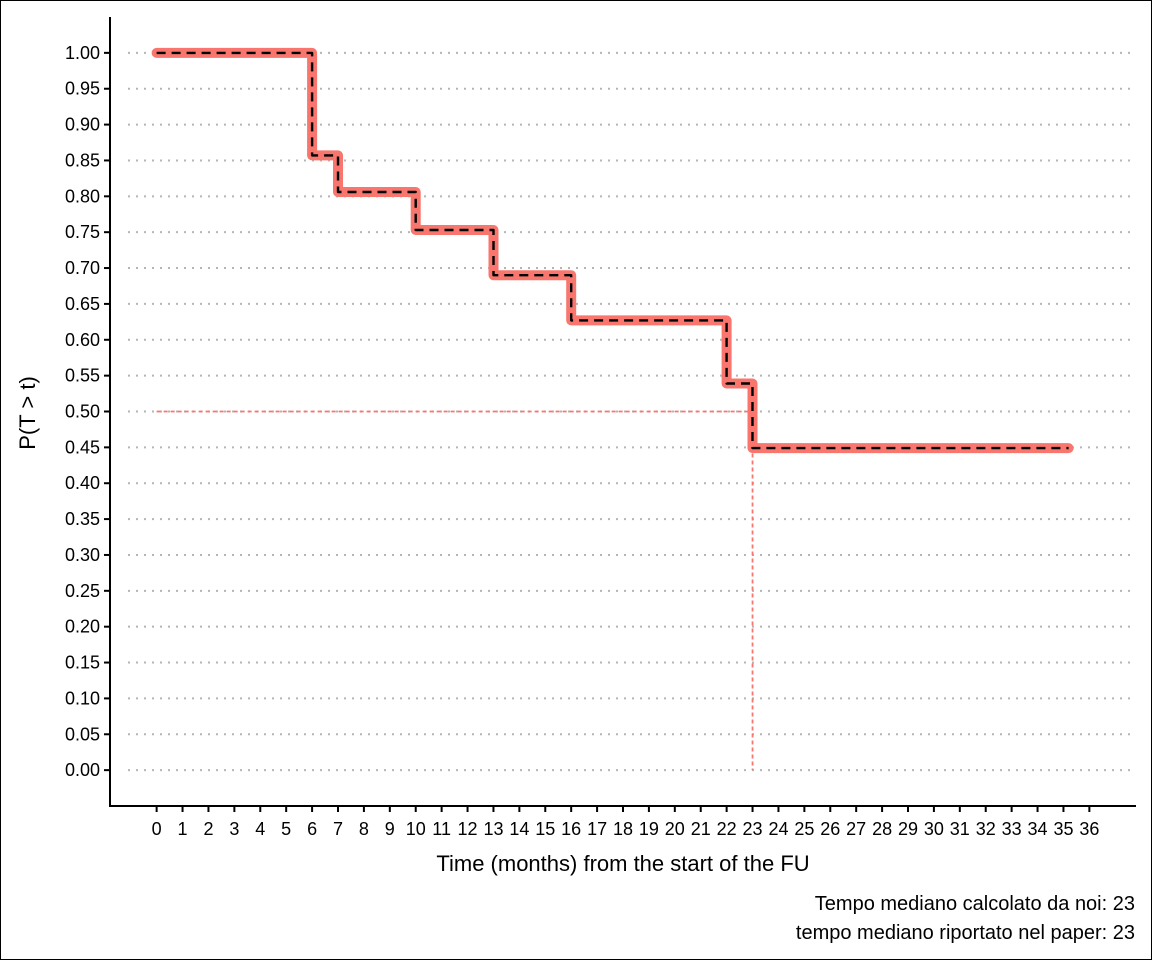  Describe the element at coordinates (338, 829) in the screenshot. I see `x-tick-label: 7` at that location.